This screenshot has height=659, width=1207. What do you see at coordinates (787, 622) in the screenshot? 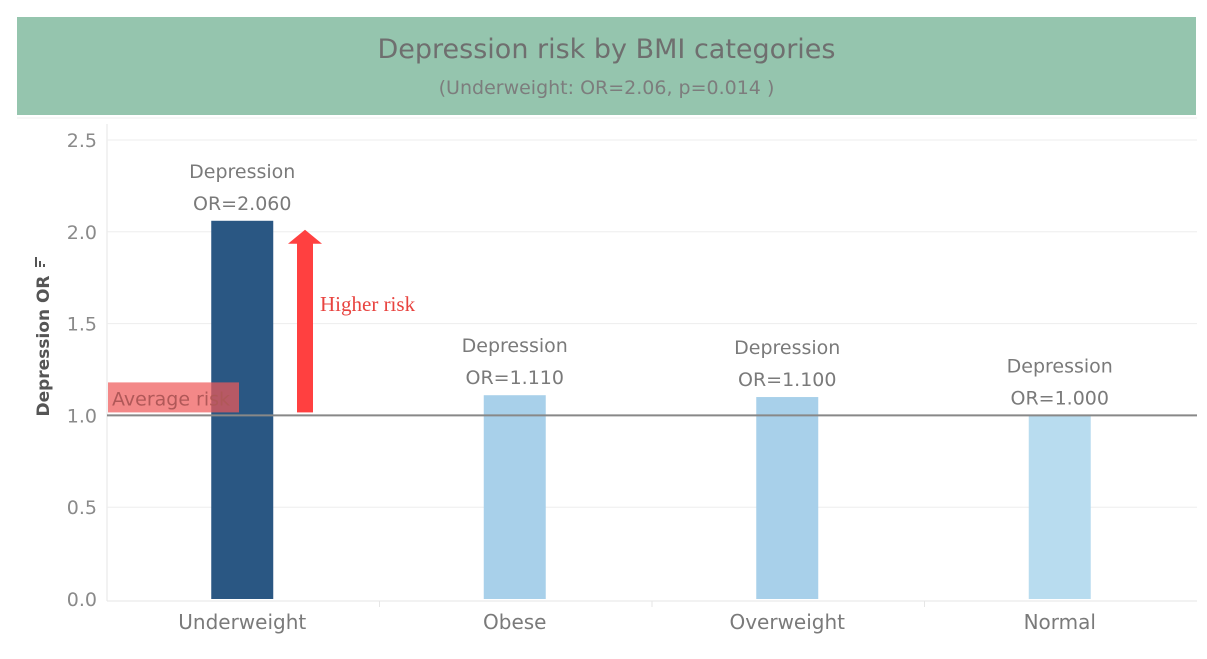
I see `category-label: Overweight` at bounding box center [787, 622].